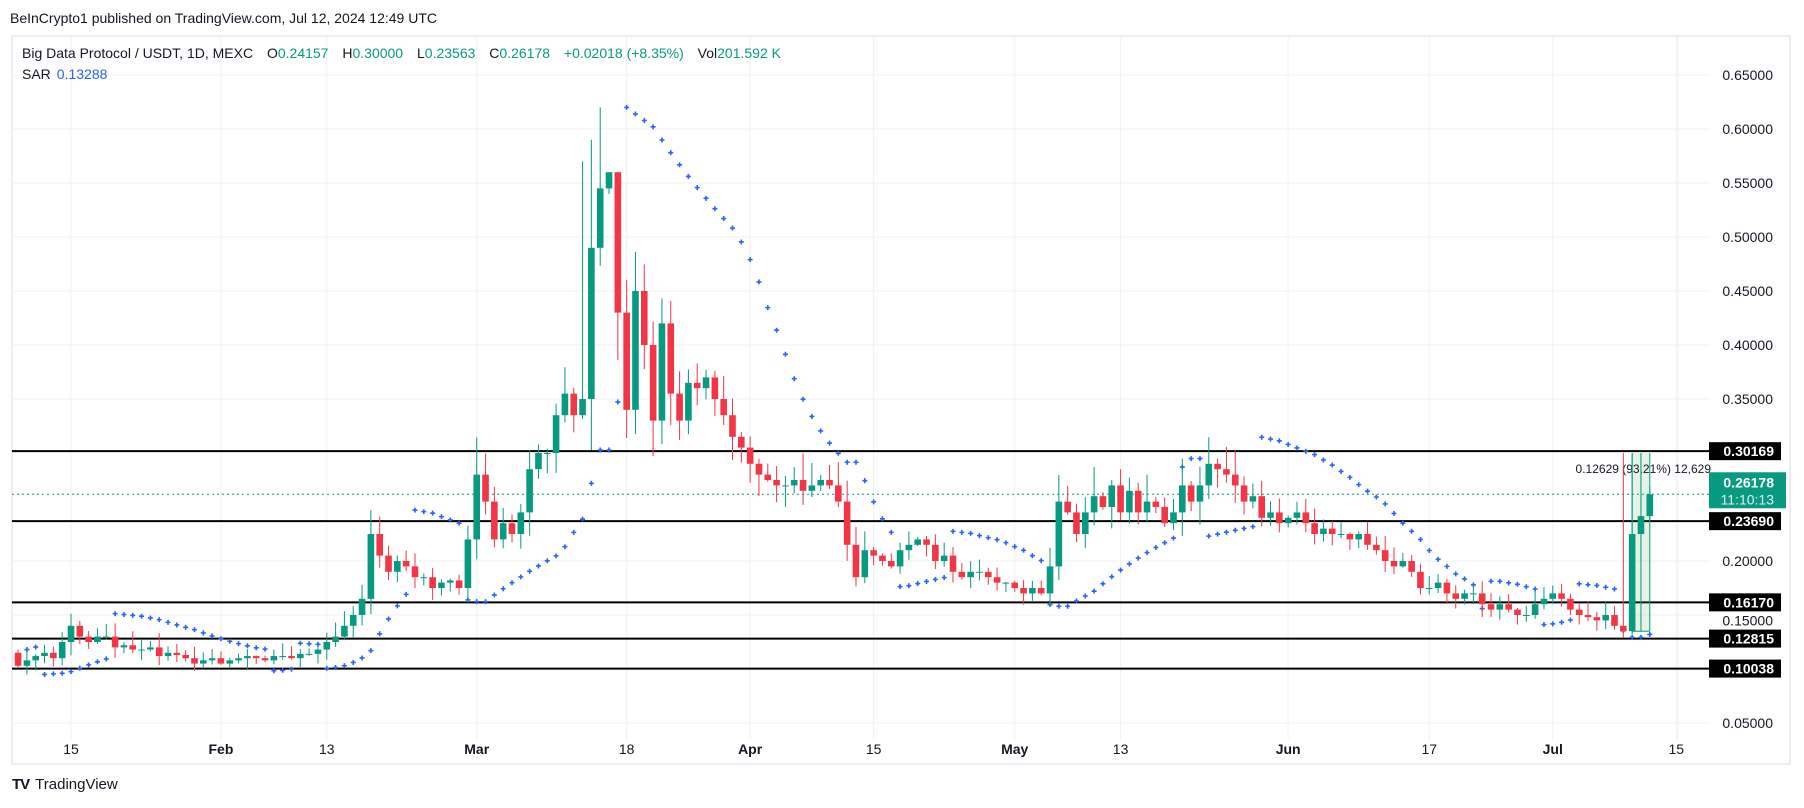  Describe the element at coordinates (36, 74) in the screenshot. I see `sar-label: SAR` at that location.